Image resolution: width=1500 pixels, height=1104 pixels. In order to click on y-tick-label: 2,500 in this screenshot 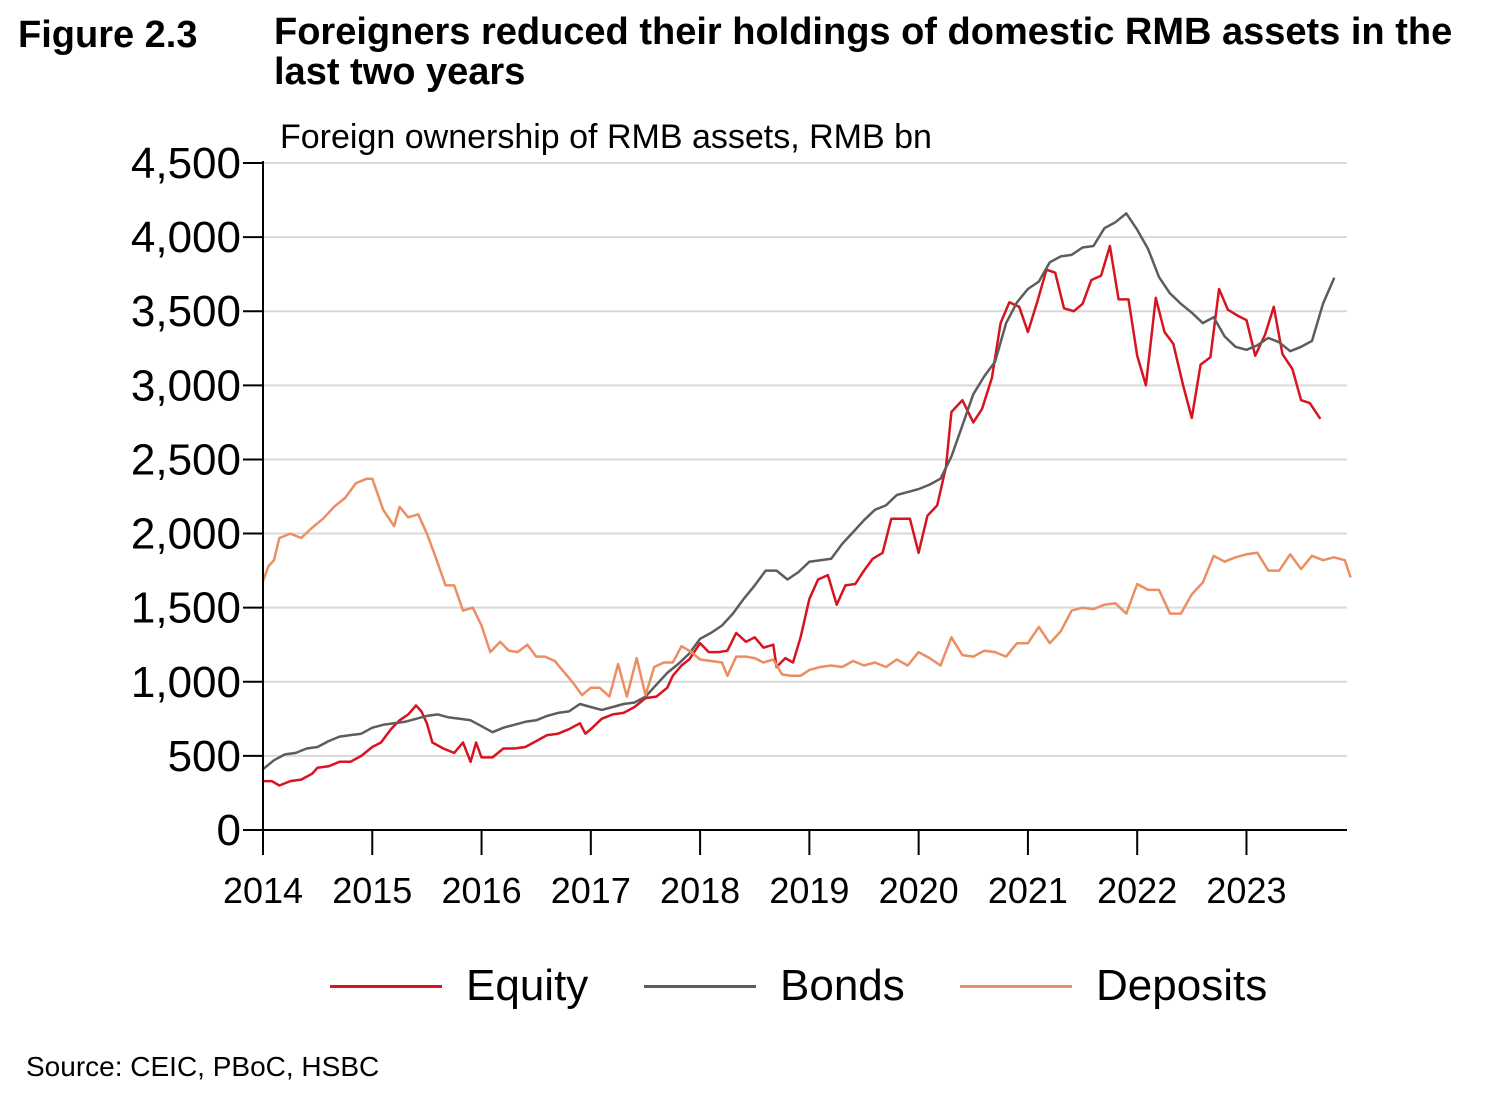, I will do `click(186, 459)`.